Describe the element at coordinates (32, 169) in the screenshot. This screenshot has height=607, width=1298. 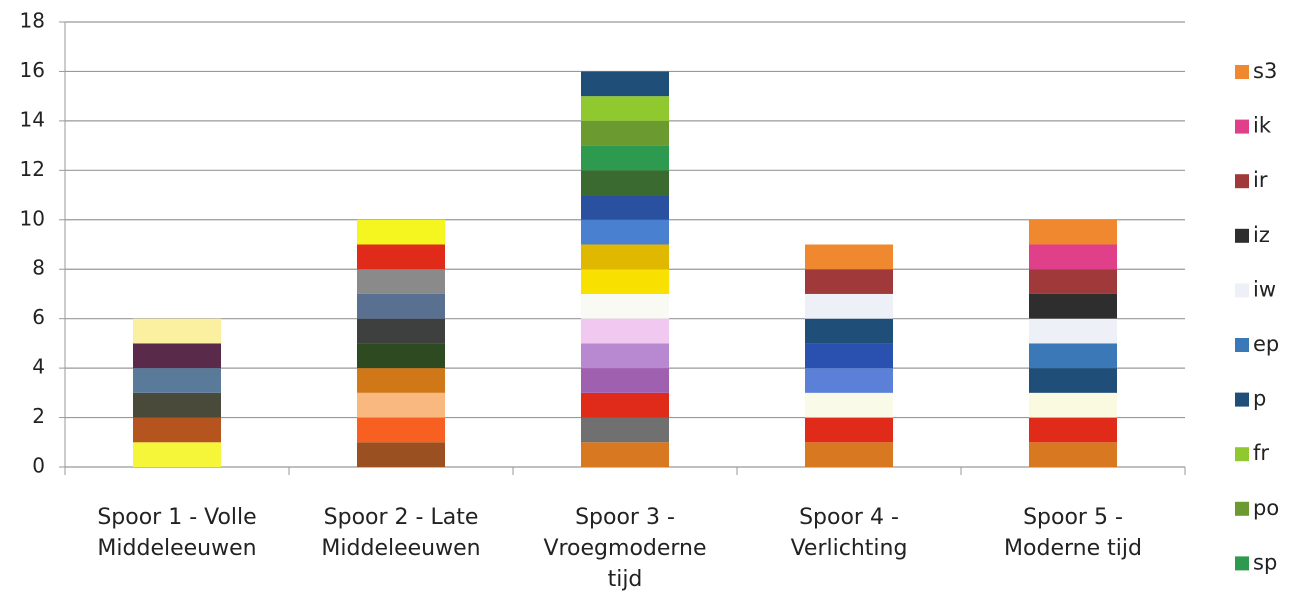
I see `y-tick-label: 12` at that location.